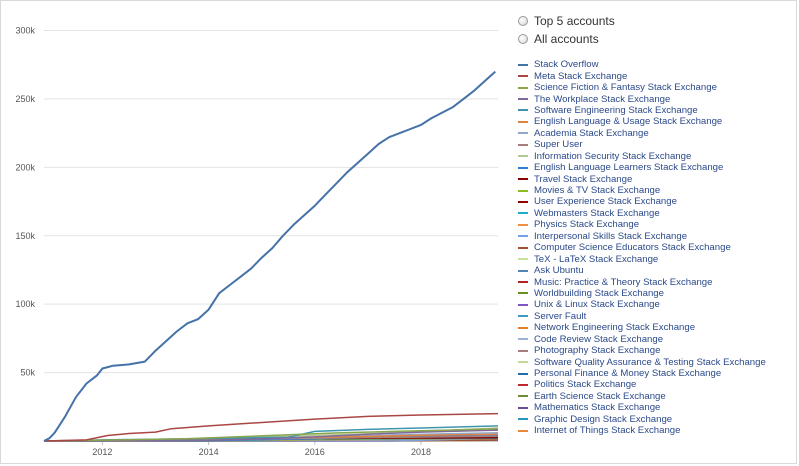 This screenshot has height=466, width=799. Describe the element at coordinates (642, 407) in the screenshot. I see `legend-item: Mathematics Stack Exchange` at that location.